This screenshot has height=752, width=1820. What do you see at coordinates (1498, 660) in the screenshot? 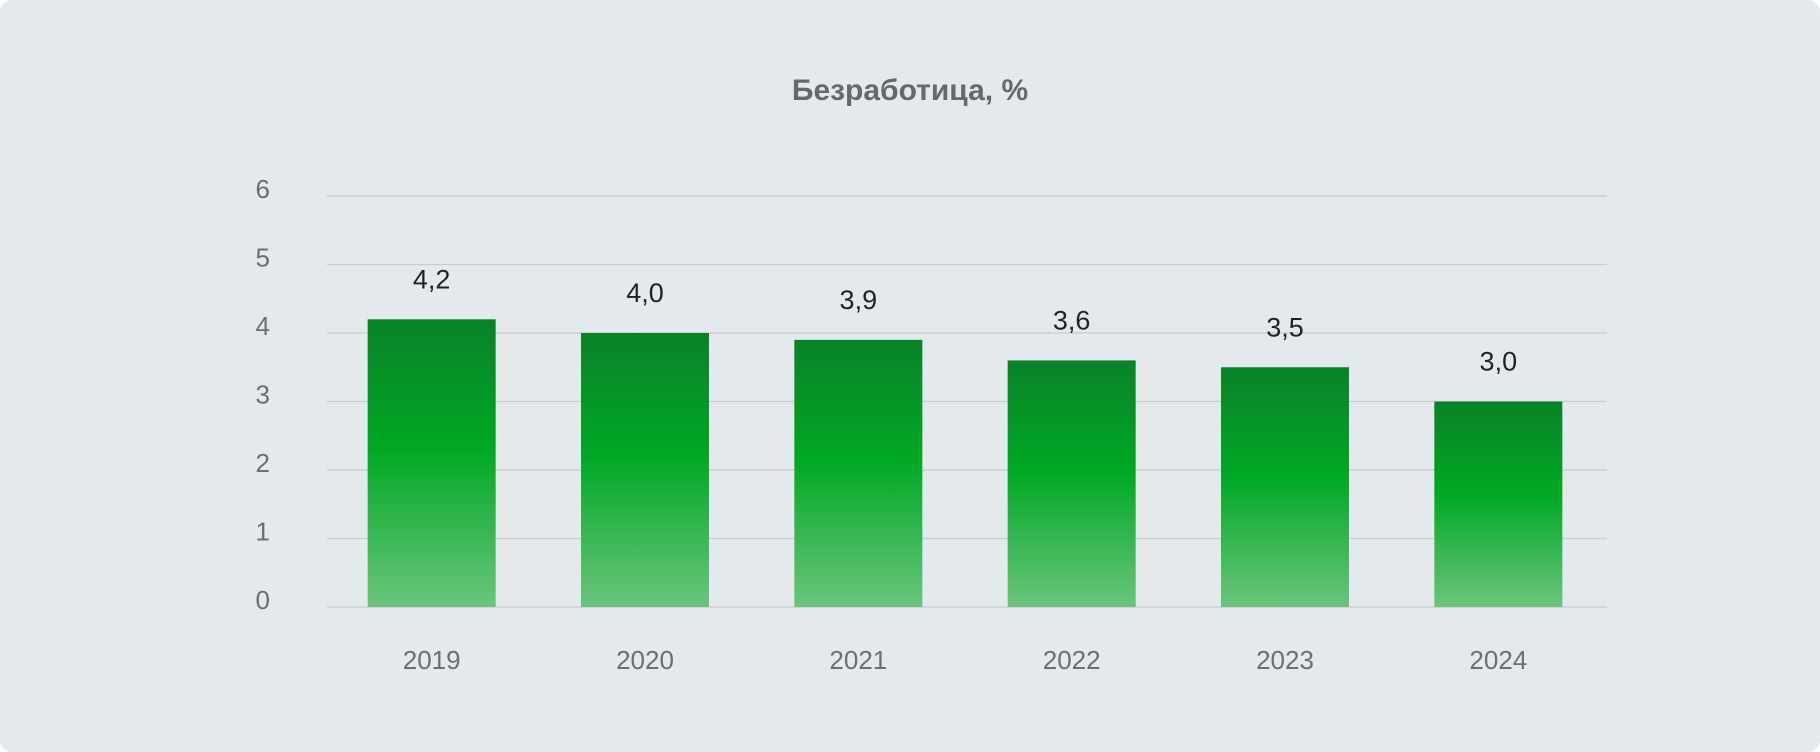
I see `x-tick-label: 2024` at bounding box center [1498, 660].